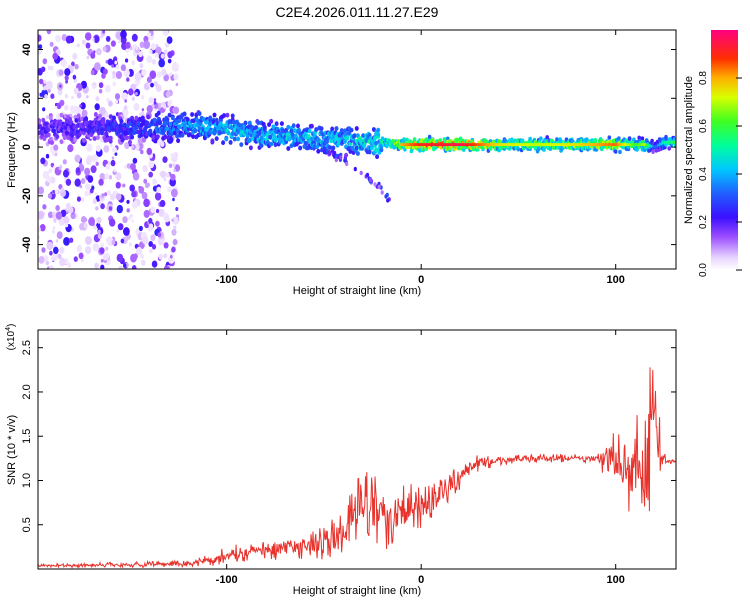  What do you see at coordinates (27, 524) in the screenshot?
I see `snr-y-tick-label: 0.5` at bounding box center [27, 524].